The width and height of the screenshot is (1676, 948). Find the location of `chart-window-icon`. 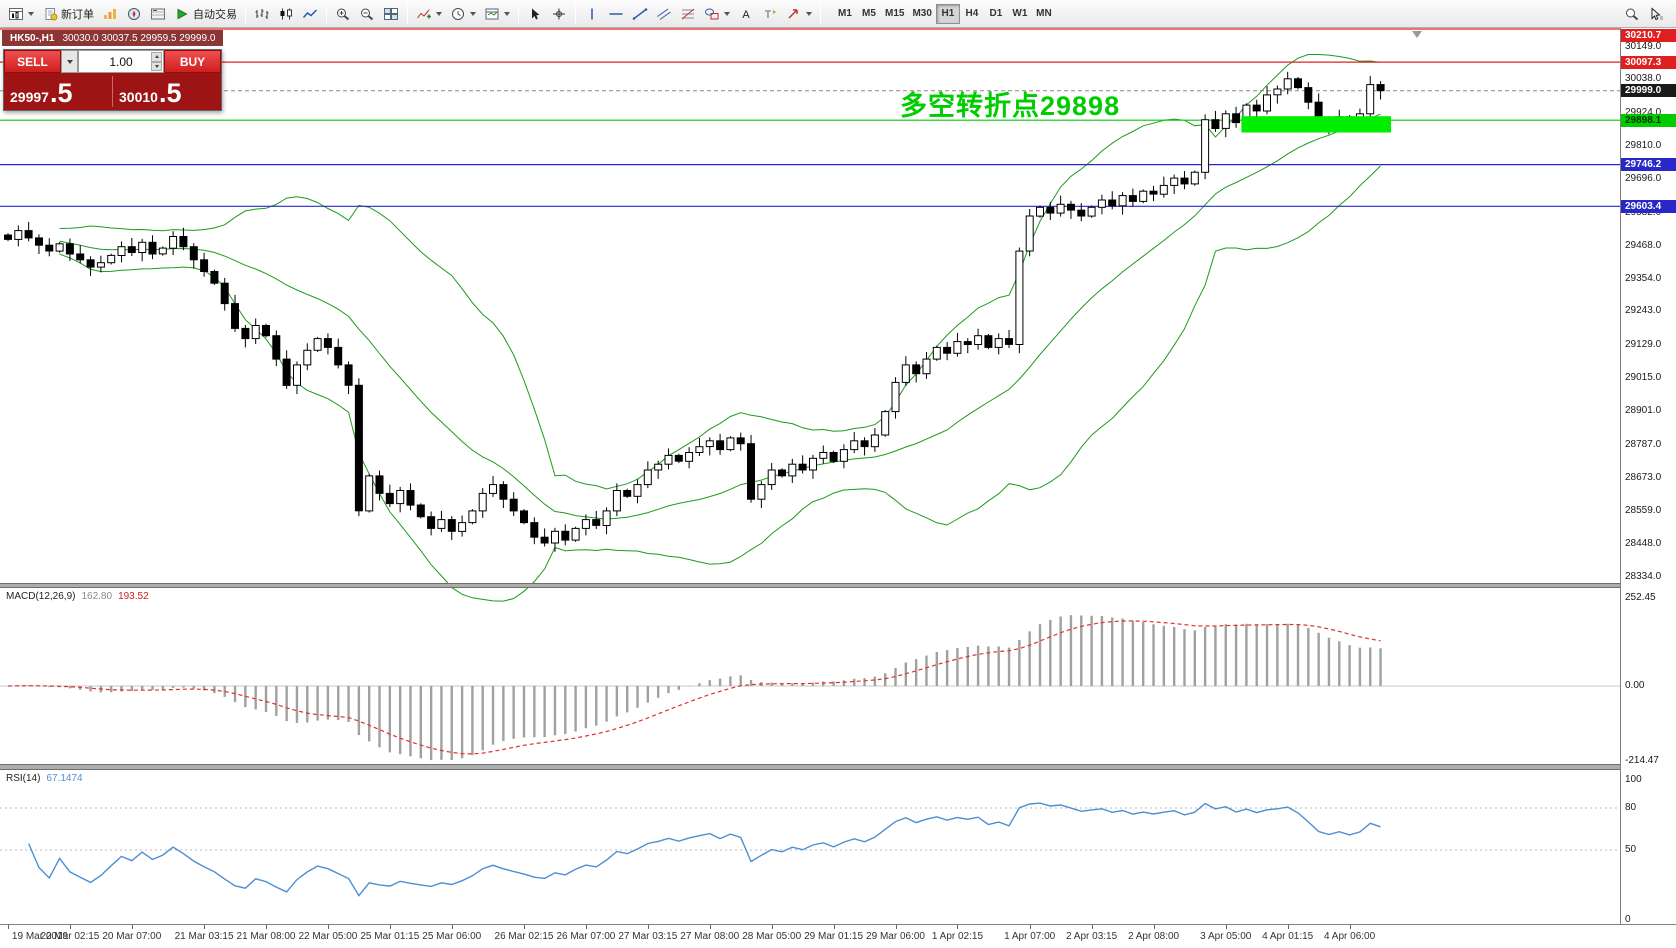

chart-window-icon is located at coordinates (16, 14).